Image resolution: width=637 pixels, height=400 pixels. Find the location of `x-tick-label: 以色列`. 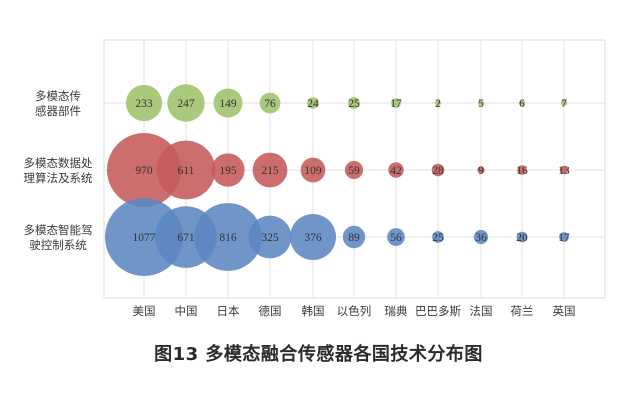

x-tick-label: 以色列 is located at coordinates (354, 311).